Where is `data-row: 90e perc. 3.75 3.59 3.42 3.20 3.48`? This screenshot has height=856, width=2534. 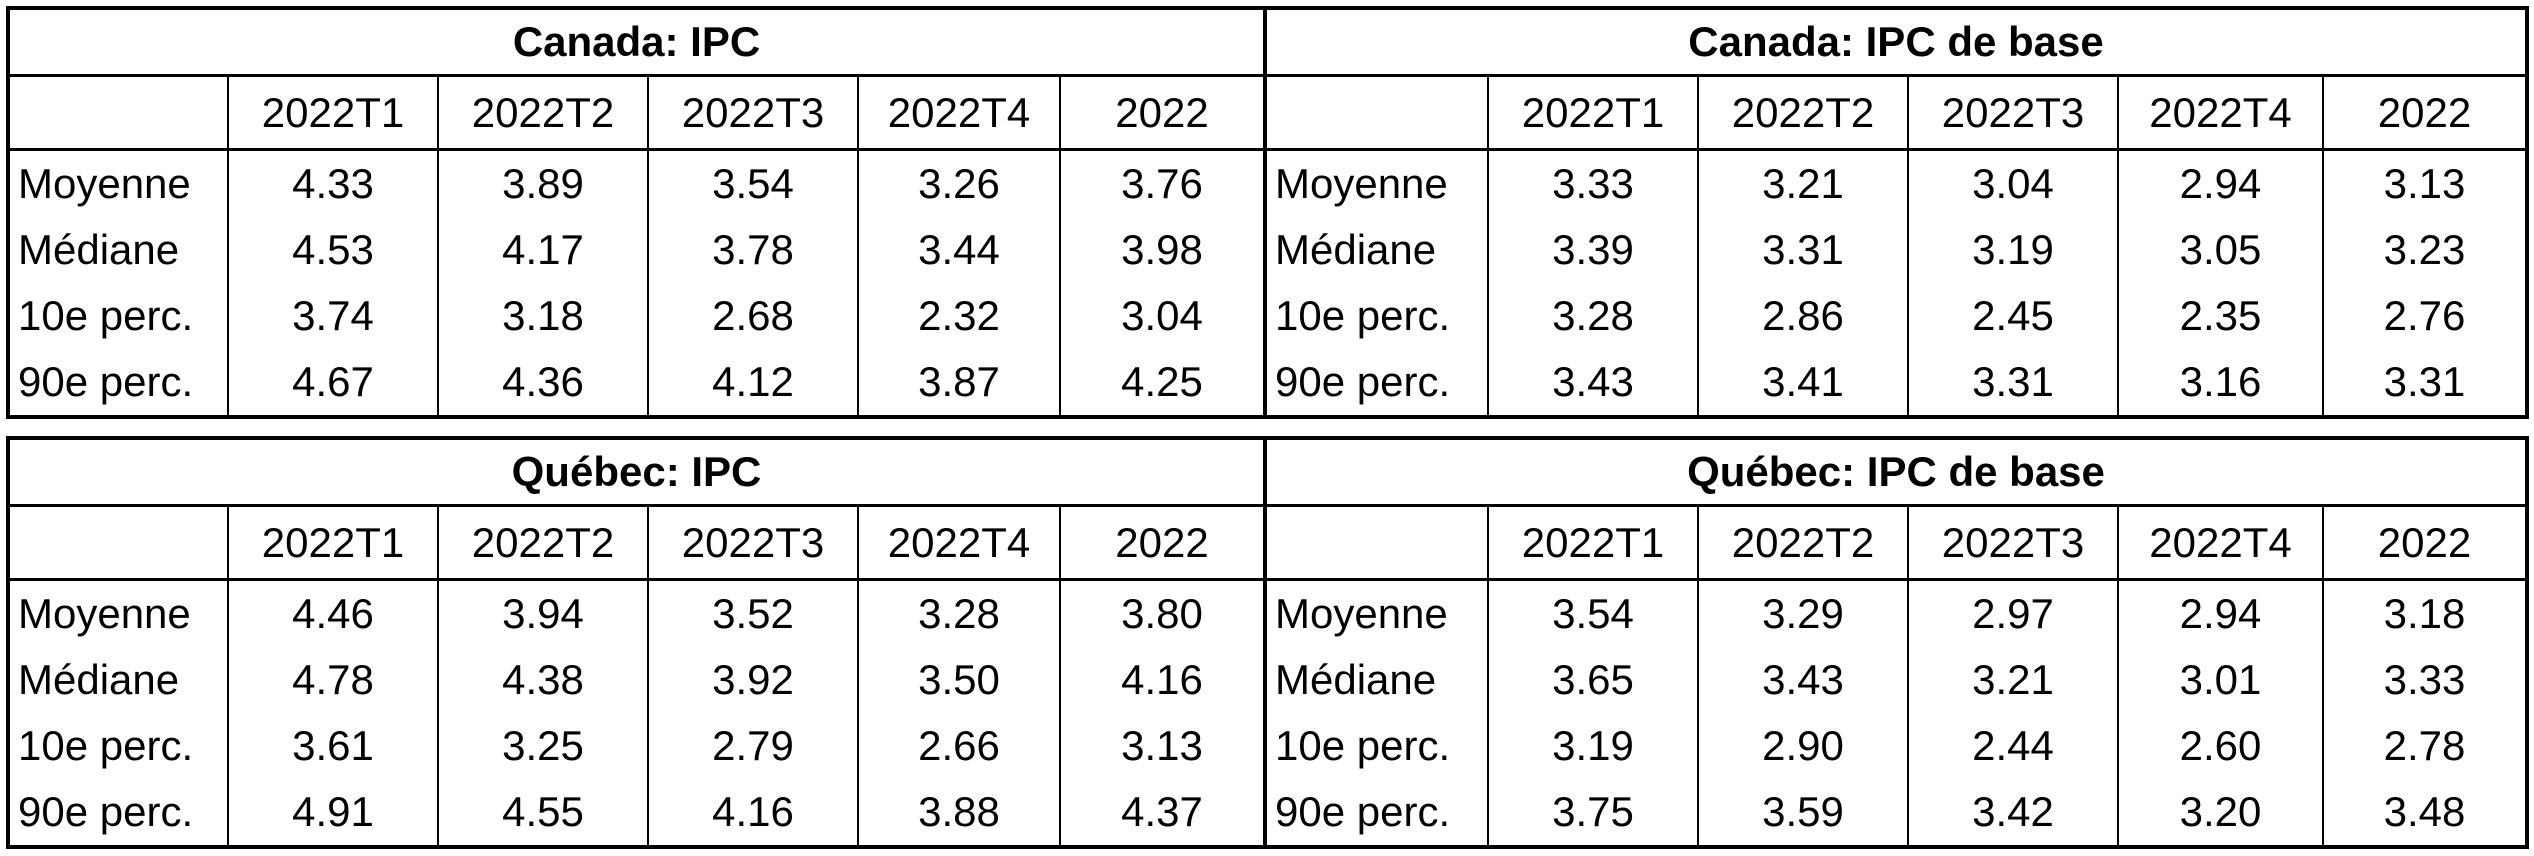
data-row: 90e perc. 3.75 3.59 3.42 3.20 3.48 is located at coordinates (1895, 813).